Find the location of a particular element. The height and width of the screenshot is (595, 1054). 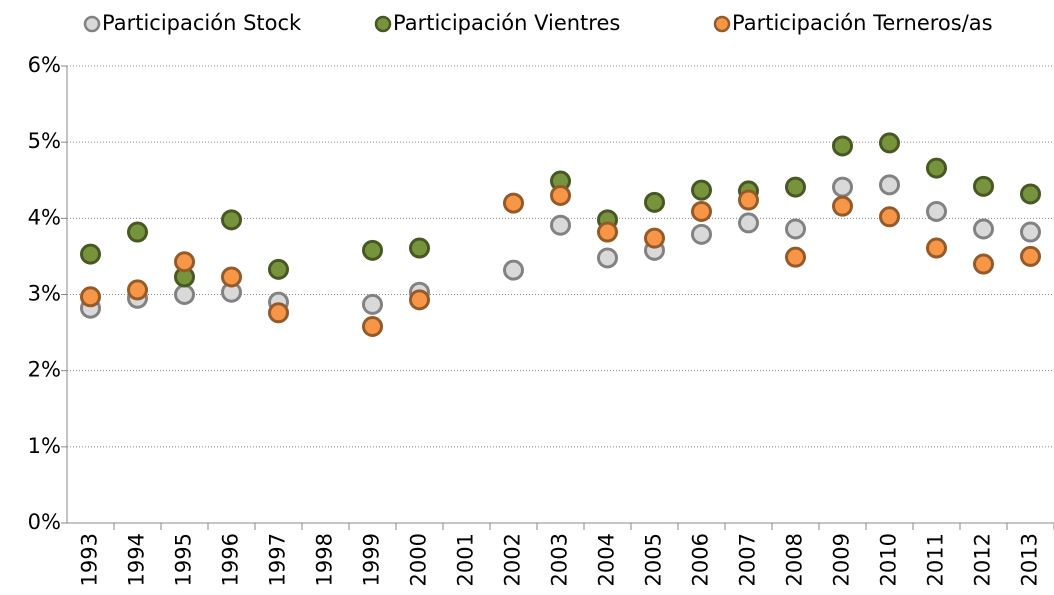

legend-label: Participación Stock is located at coordinates (202, 23).